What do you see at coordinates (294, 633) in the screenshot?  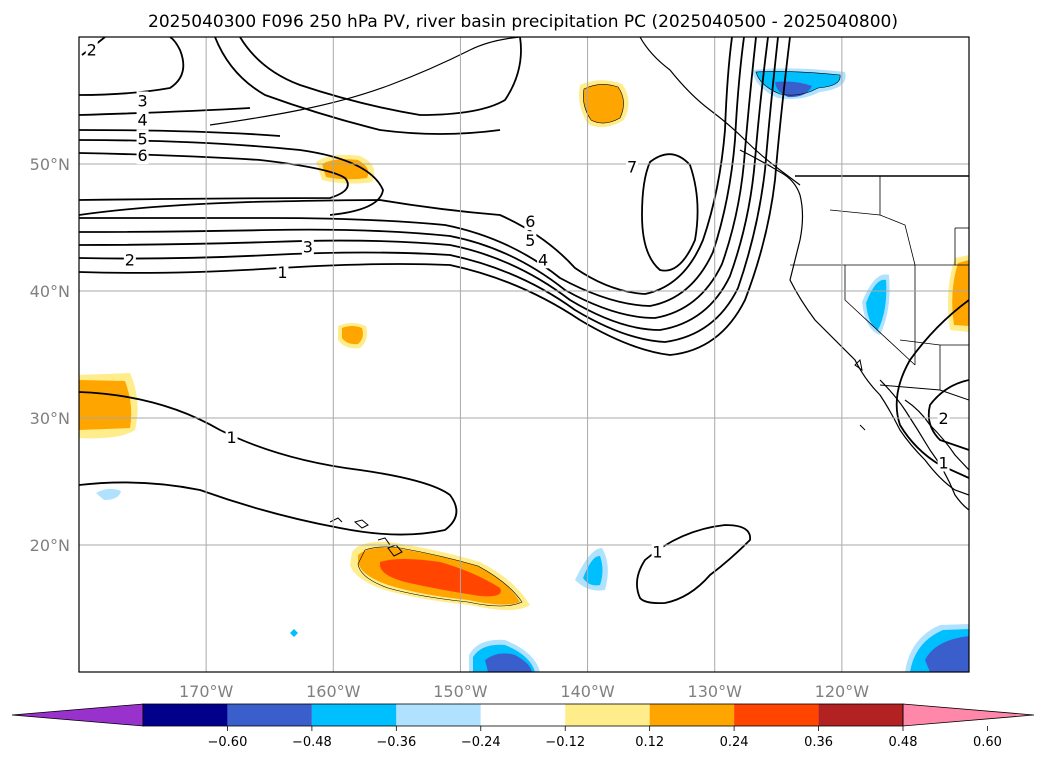 I see `precip-blob-small-dot` at bounding box center [294, 633].